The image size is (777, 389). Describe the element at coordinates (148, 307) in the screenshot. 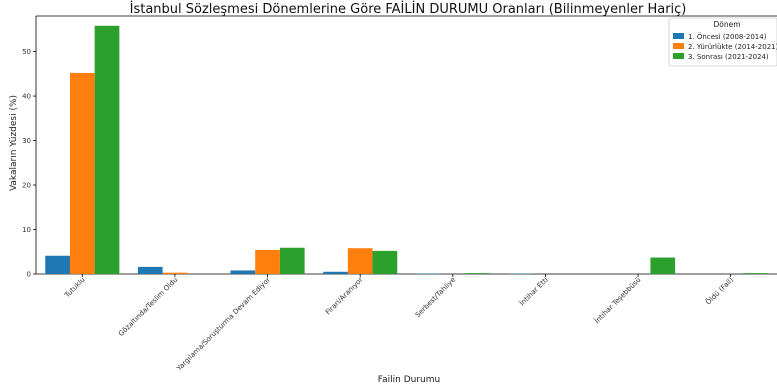

I see `x-tick-label: Gözaltında/Teslim Oldu` at that location.